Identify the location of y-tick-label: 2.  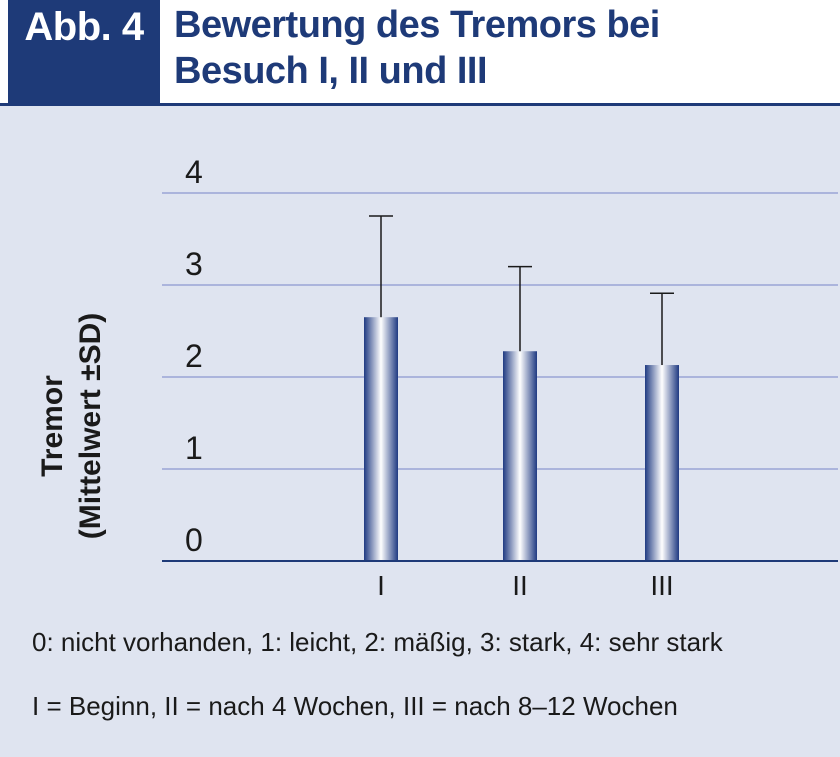
(194, 356).